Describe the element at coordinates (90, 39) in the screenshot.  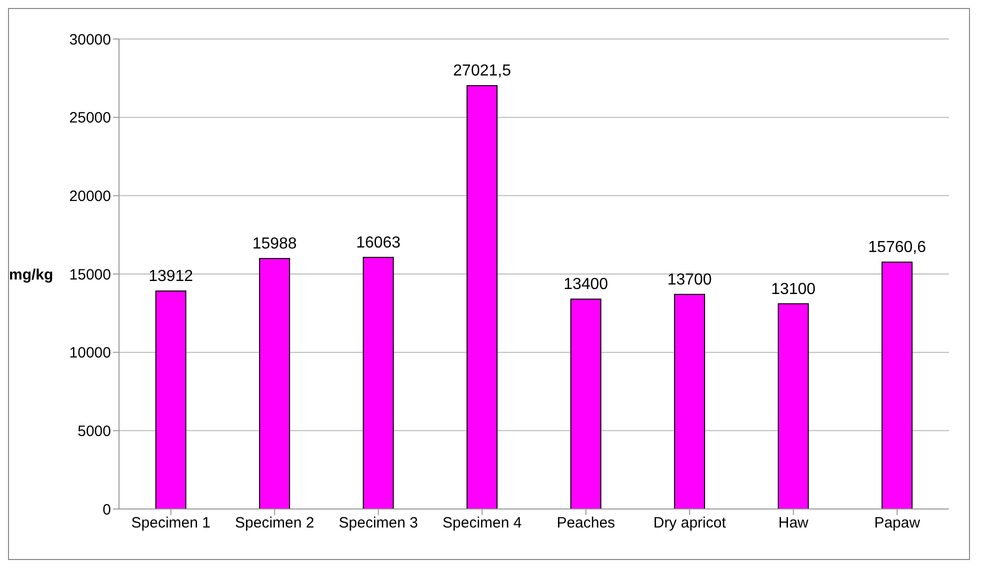
I see `y-tick-label: 30000` at that location.